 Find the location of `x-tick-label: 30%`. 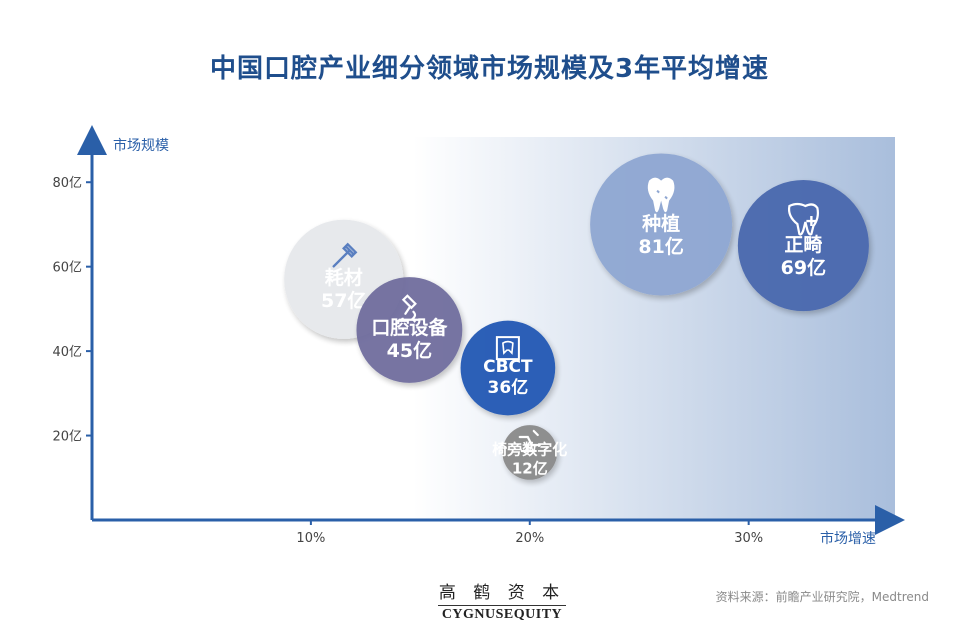

x-tick-label: 30% is located at coordinates (748, 538).